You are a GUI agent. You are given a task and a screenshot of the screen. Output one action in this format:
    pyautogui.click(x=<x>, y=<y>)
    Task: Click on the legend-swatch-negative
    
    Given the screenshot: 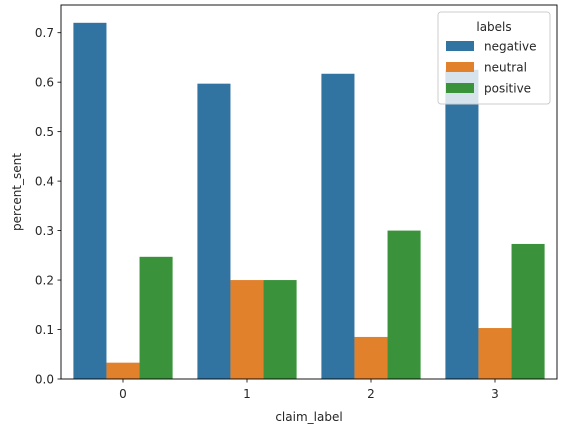 What is the action you would take?
    pyautogui.click(x=460, y=46)
    